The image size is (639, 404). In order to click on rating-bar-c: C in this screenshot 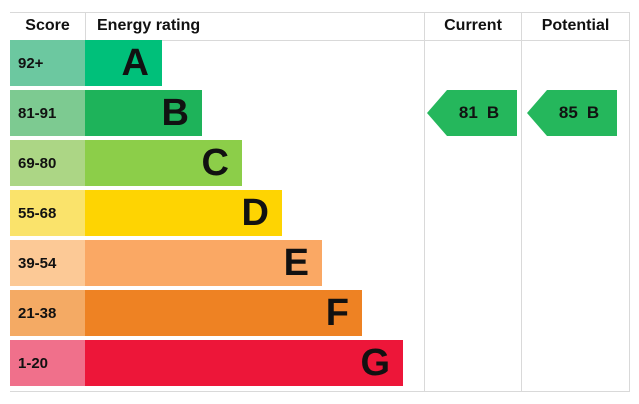, I will do `click(163, 163)`.